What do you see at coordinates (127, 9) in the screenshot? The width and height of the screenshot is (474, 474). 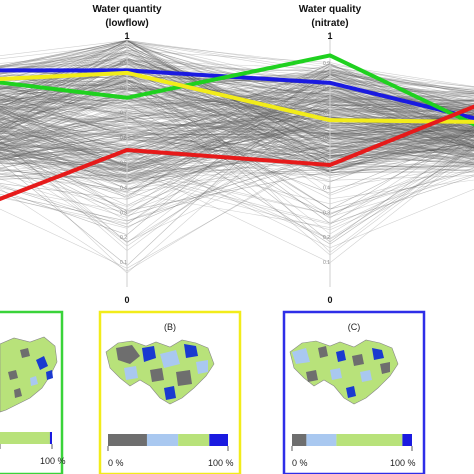 I see `axis-title-lowflow-line1: Water quantity` at bounding box center [127, 9].